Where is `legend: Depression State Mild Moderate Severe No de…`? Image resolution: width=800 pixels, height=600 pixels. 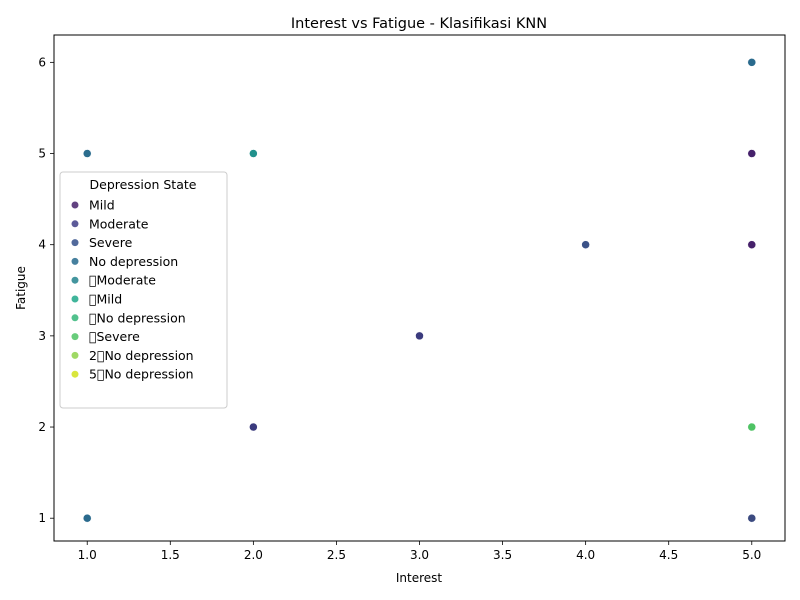
legend: Depression State Mild Moderate Severe No de… is located at coordinates (143, 290).